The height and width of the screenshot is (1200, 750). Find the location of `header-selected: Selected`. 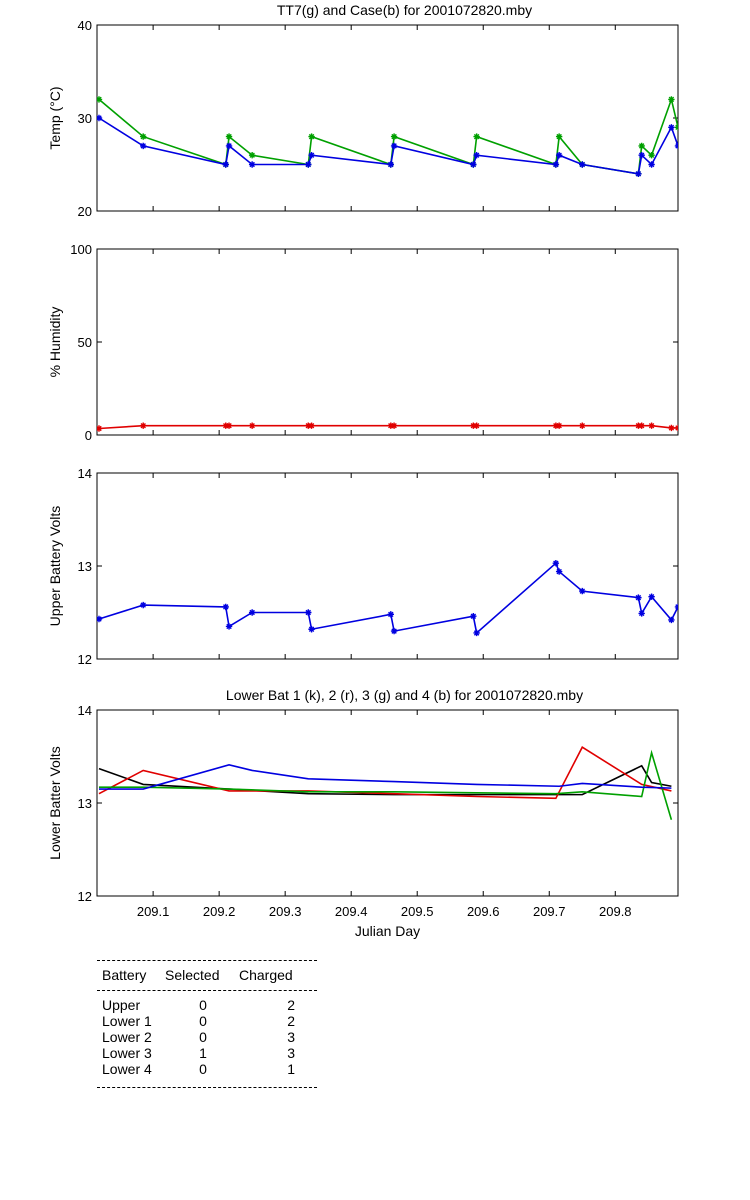

header-selected: Selected is located at coordinates (192, 975).